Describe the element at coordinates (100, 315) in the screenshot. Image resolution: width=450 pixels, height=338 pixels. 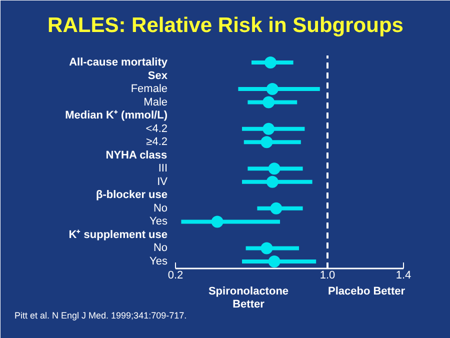
I see `text: Pitt et al. N Engl J Med. 1999;341:709-717.` at that location.